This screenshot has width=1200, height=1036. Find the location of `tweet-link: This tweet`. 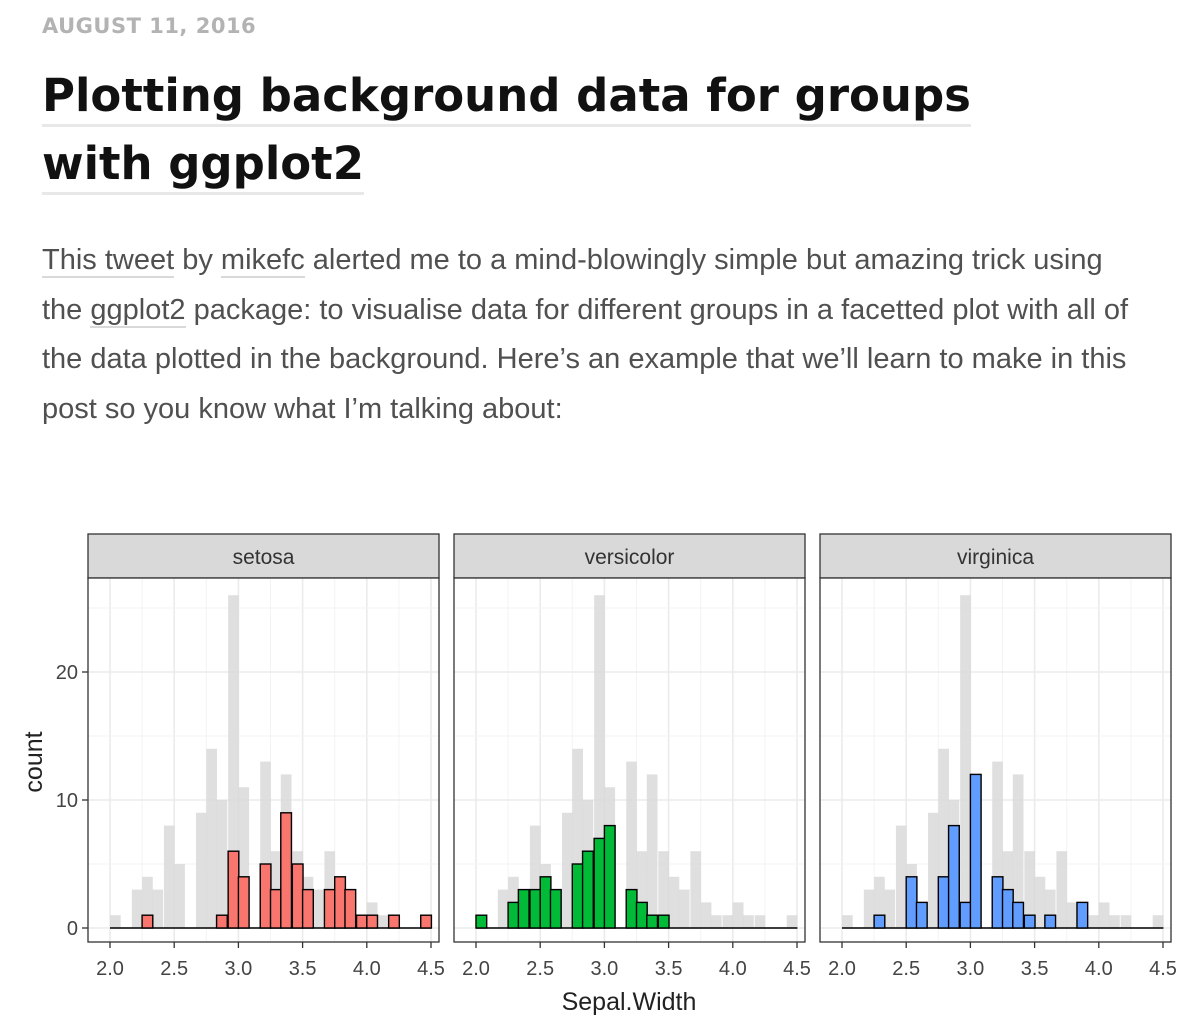

tweet-link: This tweet is located at coordinates (108, 261).